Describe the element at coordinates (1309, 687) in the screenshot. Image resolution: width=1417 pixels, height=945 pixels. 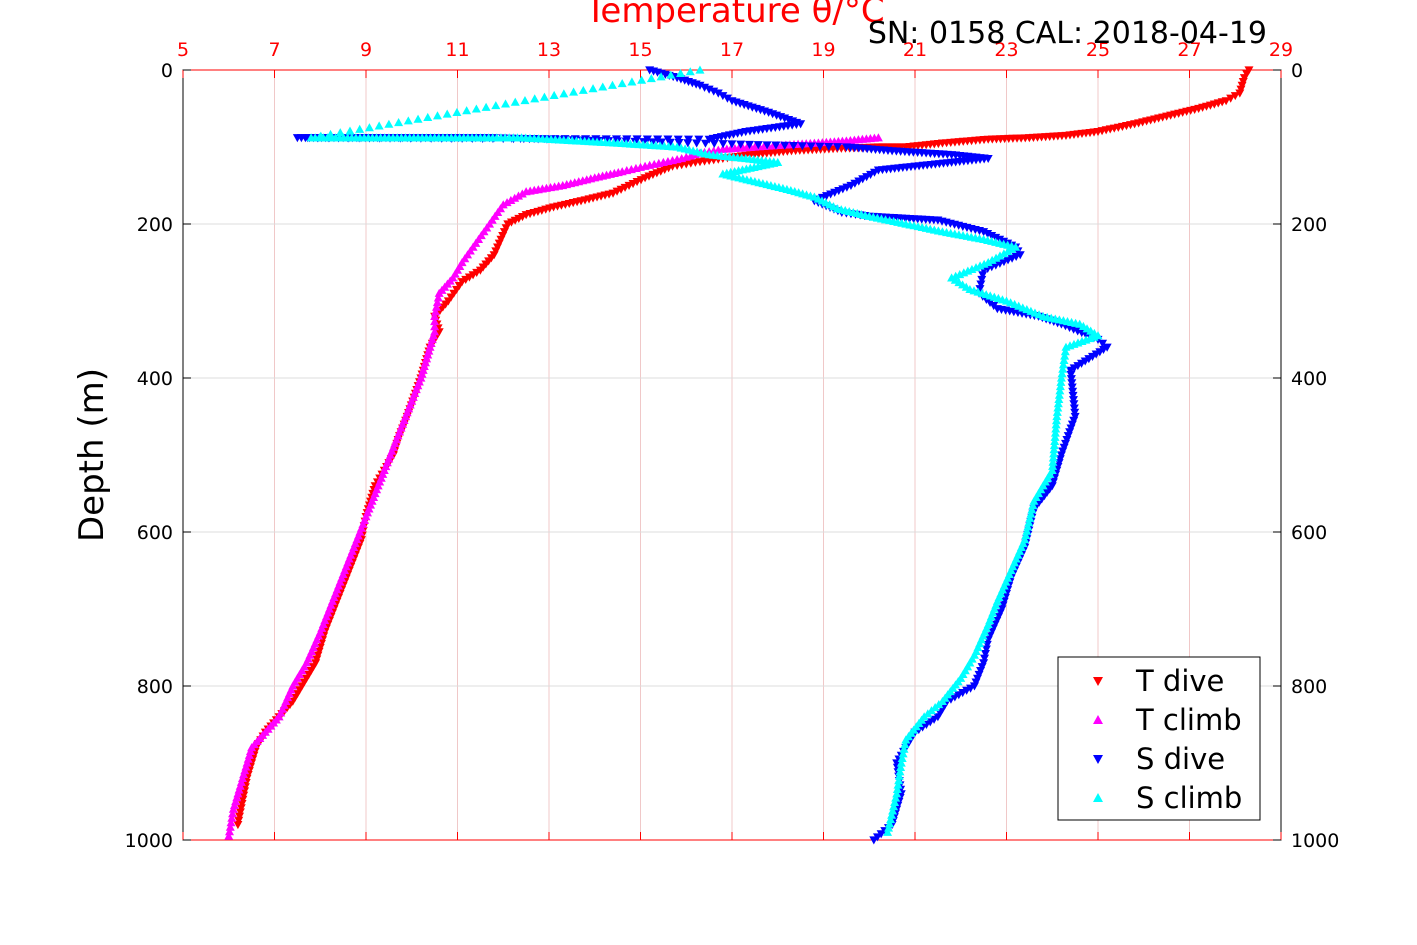
I see `y-tick-label-right: 800` at that location.